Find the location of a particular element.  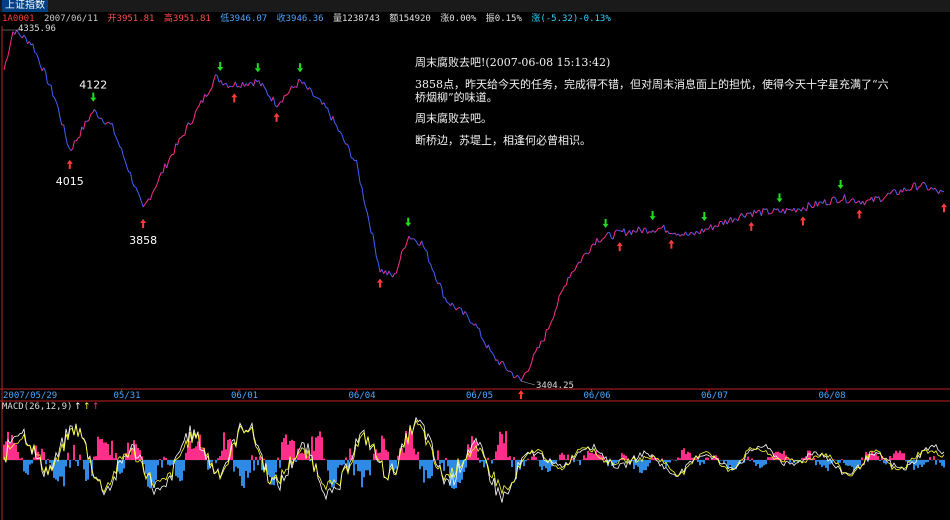

index-name-tab: 上证指数 is located at coordinates (25, 6).